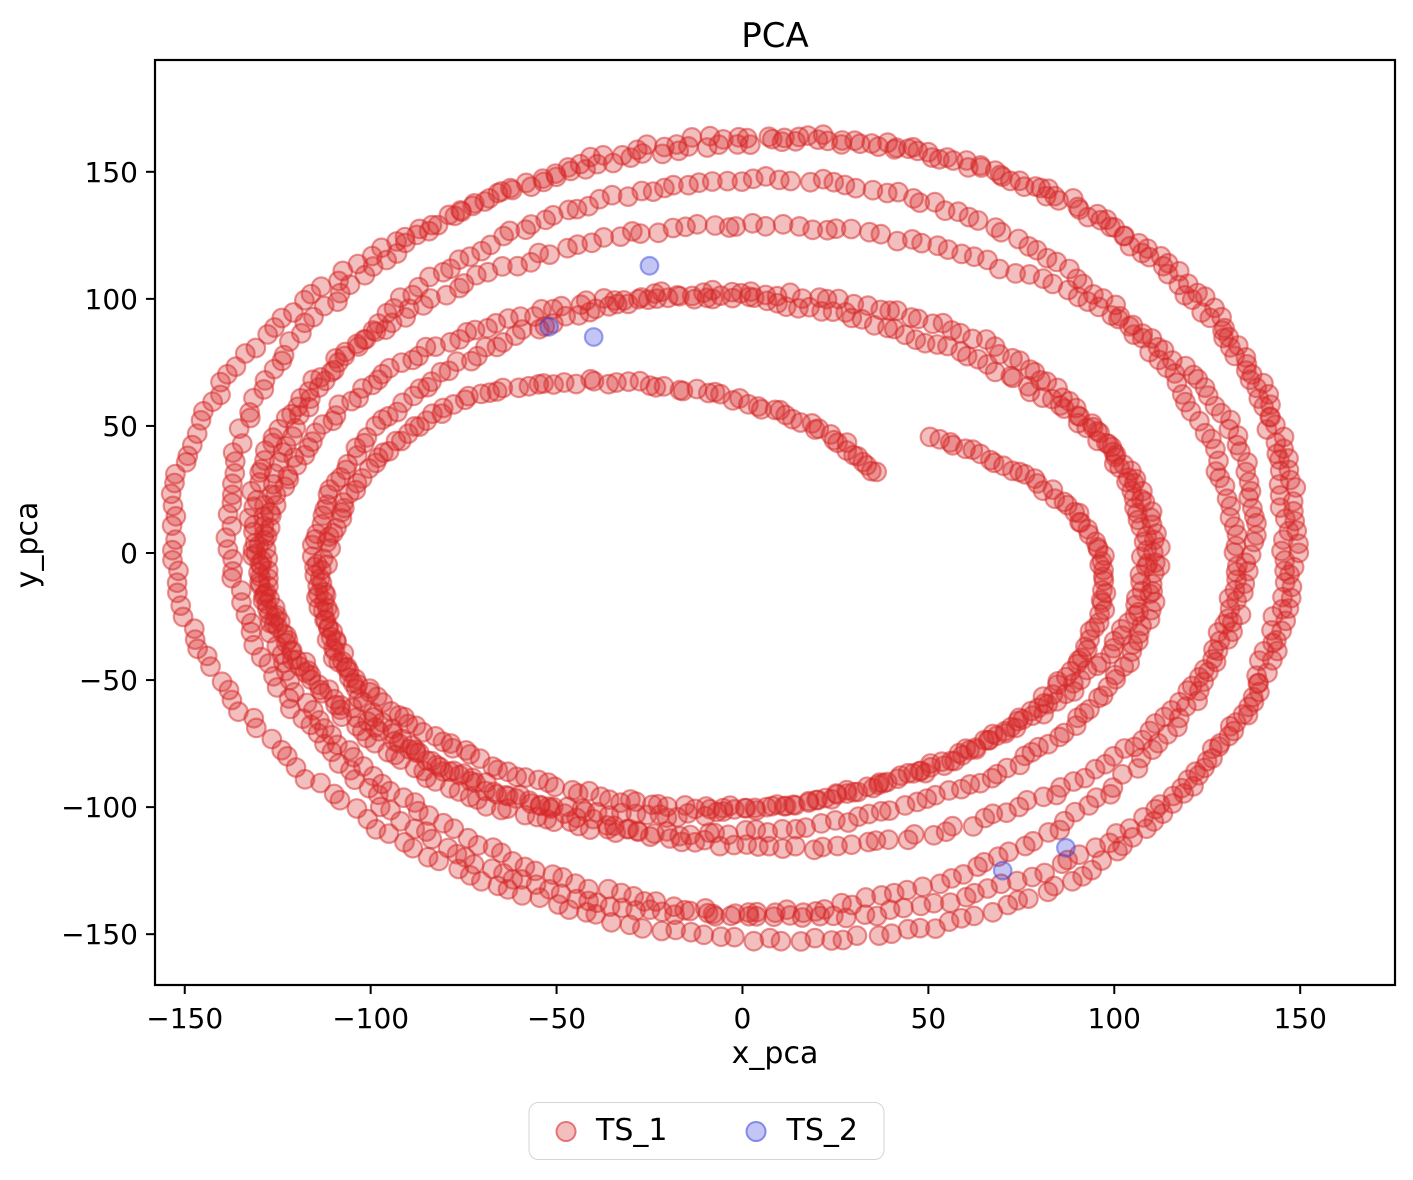 The width and height of the screenshot is (1413, 1180). I want to click on x-tick-label: −50, so click(556, 1018).